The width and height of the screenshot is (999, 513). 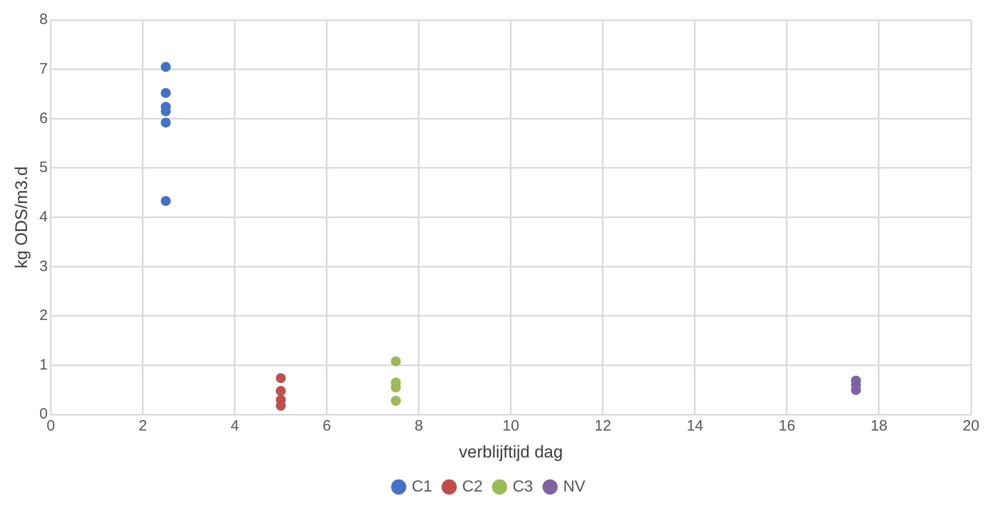 What do you see at coordinates (43, 167) in the screenshot?
I see `y-tick-label: 5` at bounding box center [43, 167].